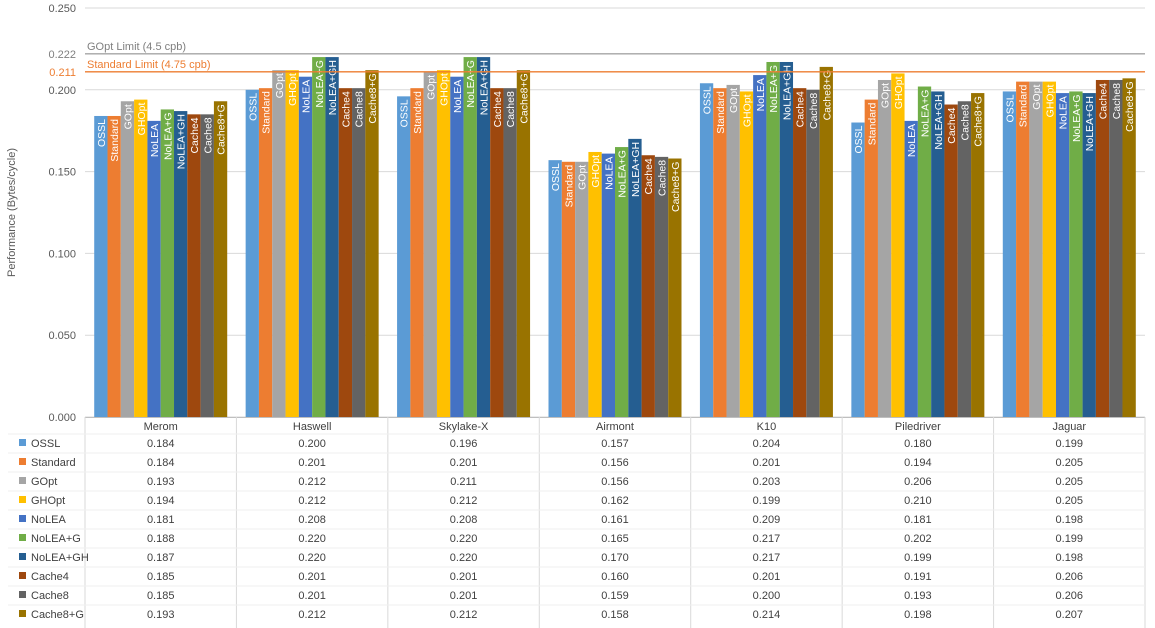 This screenshot has width=1155, height=628. Describe the element at coordinates (661, 286) in the screenshot. I see `bar-airmont-cache8` at that location.